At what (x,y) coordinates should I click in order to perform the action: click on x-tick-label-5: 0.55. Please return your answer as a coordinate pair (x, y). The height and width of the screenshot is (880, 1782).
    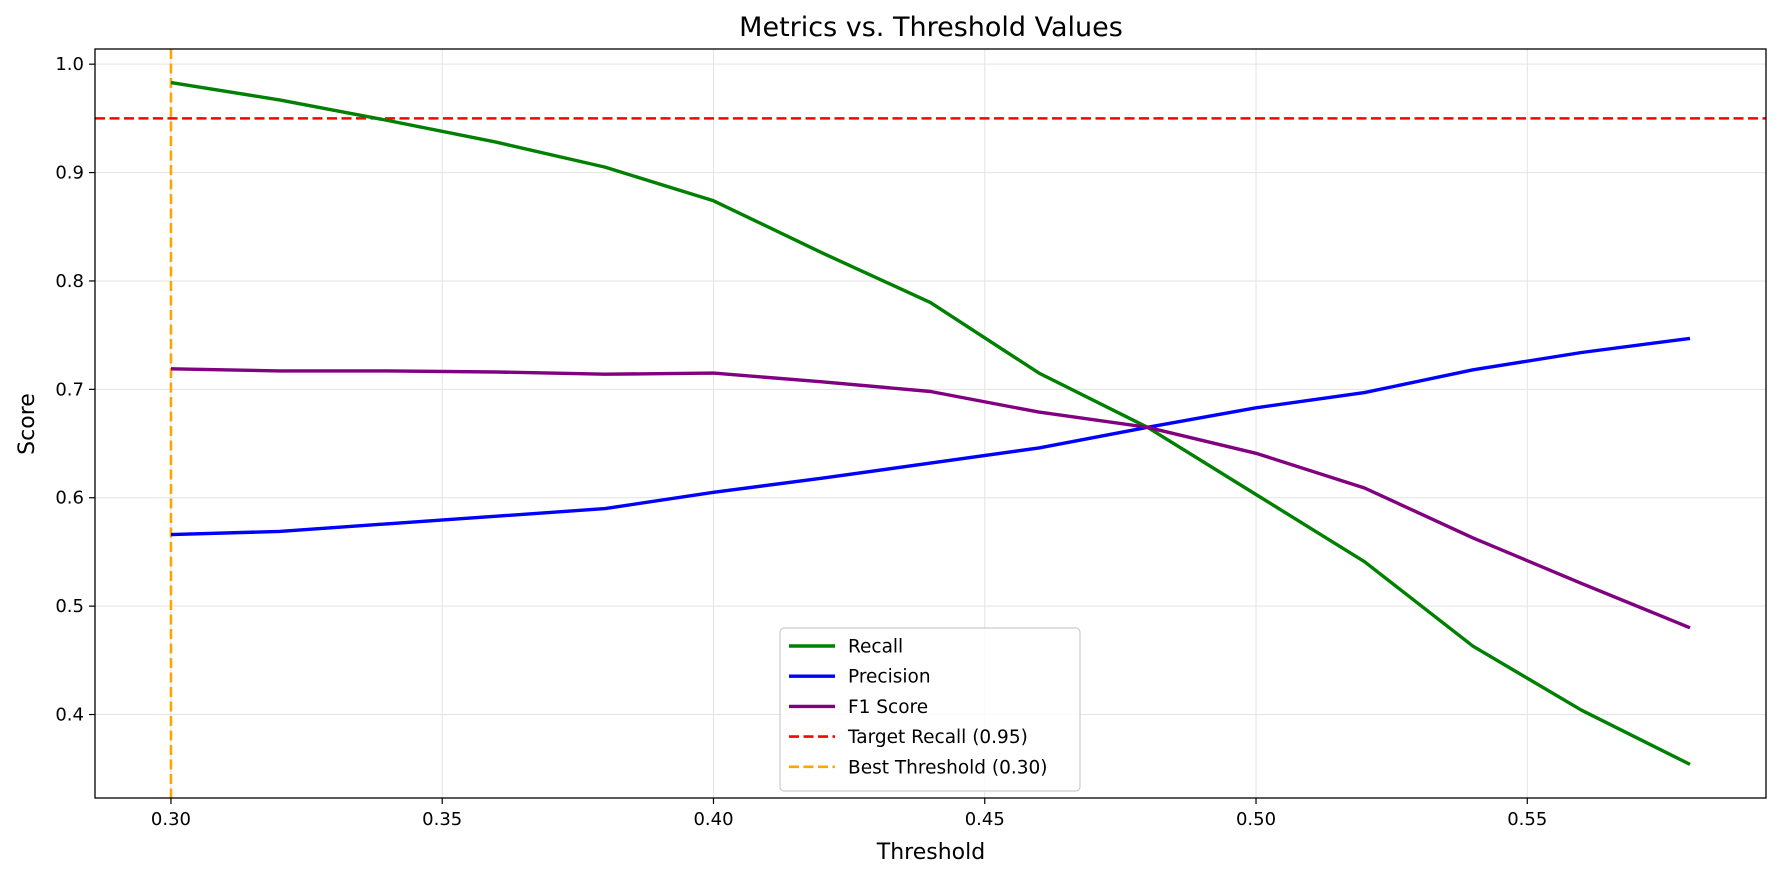
    Looking at the image, I should click on (1527, 819).